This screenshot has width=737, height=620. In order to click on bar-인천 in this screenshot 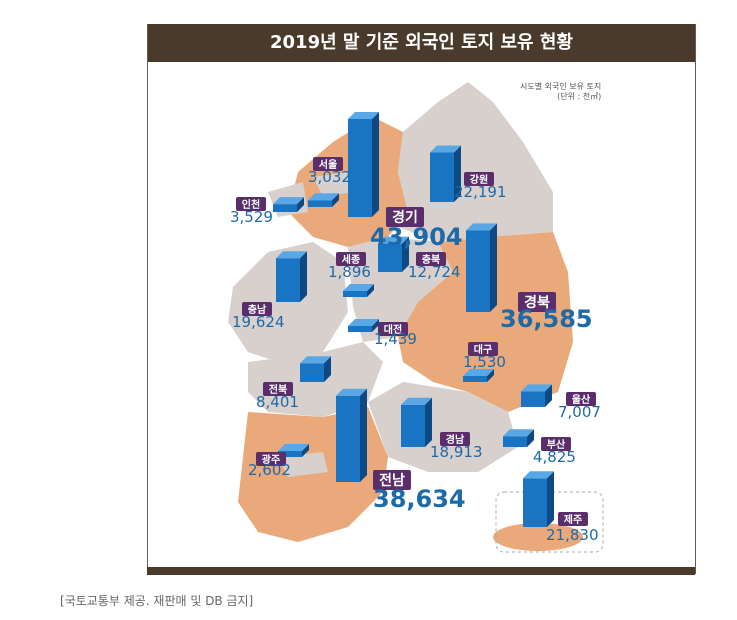, I will do `click(288, 204)`.